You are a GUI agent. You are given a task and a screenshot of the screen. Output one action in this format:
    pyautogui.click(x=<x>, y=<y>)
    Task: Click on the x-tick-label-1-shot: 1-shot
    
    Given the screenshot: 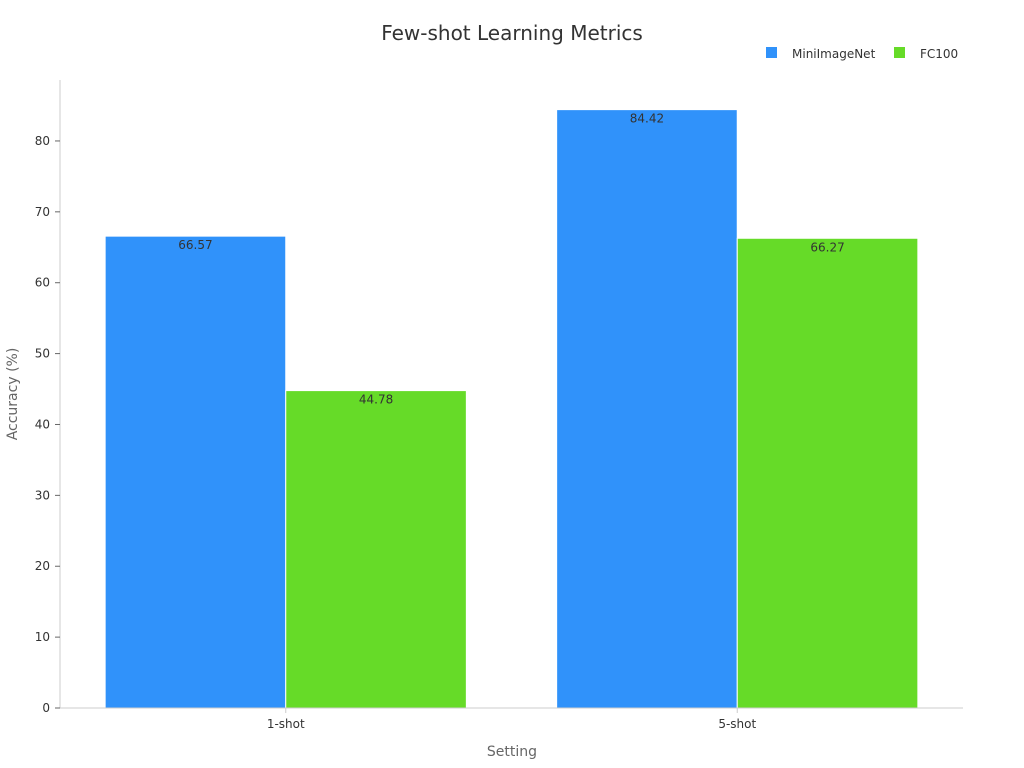 What is the action you would take?
    pyautogui.click(x=286, y=724)
    